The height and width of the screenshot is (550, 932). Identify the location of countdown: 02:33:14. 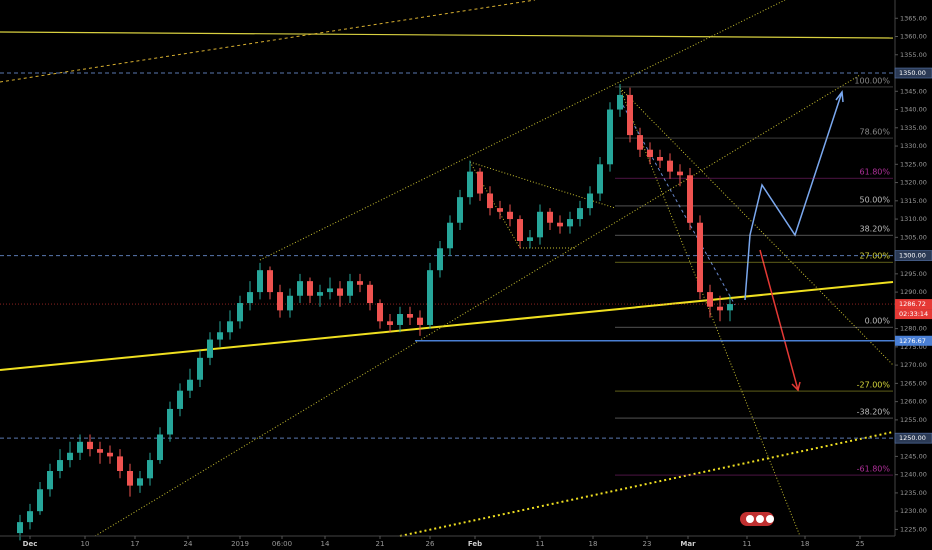
(913, 314).